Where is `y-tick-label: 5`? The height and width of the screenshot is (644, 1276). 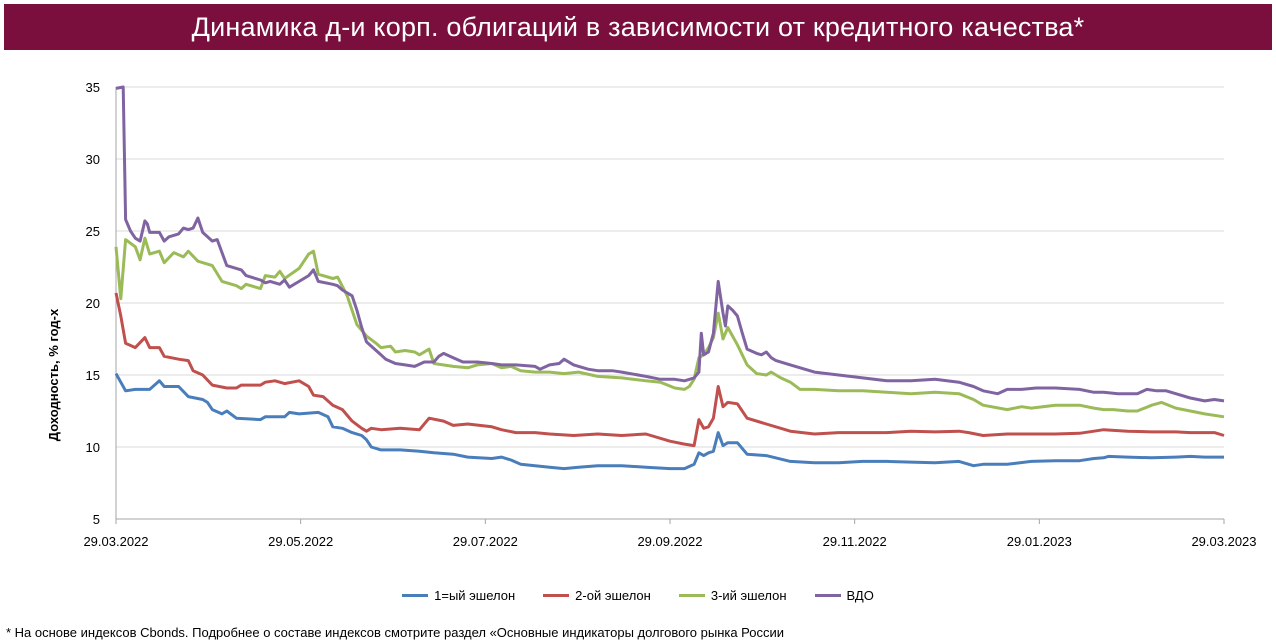
y-tick-label: 5 is located at coordinates (96, 519).